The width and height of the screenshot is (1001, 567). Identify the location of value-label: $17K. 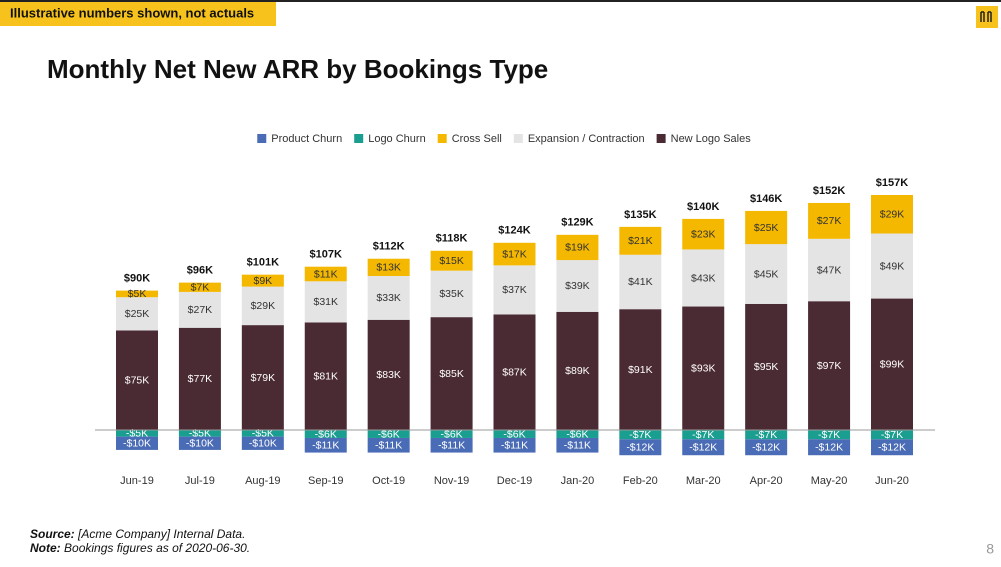
(514, 254).